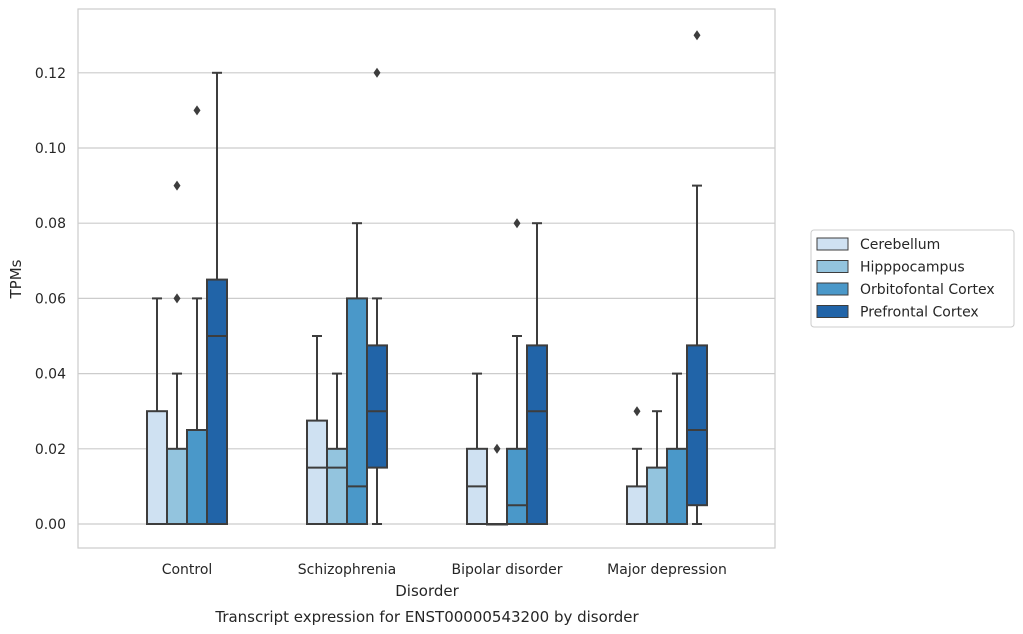  Describe the element at coordinates (919, 313) in the screenshot. I see `legend-label: Prefrontal Cortex` at that location.